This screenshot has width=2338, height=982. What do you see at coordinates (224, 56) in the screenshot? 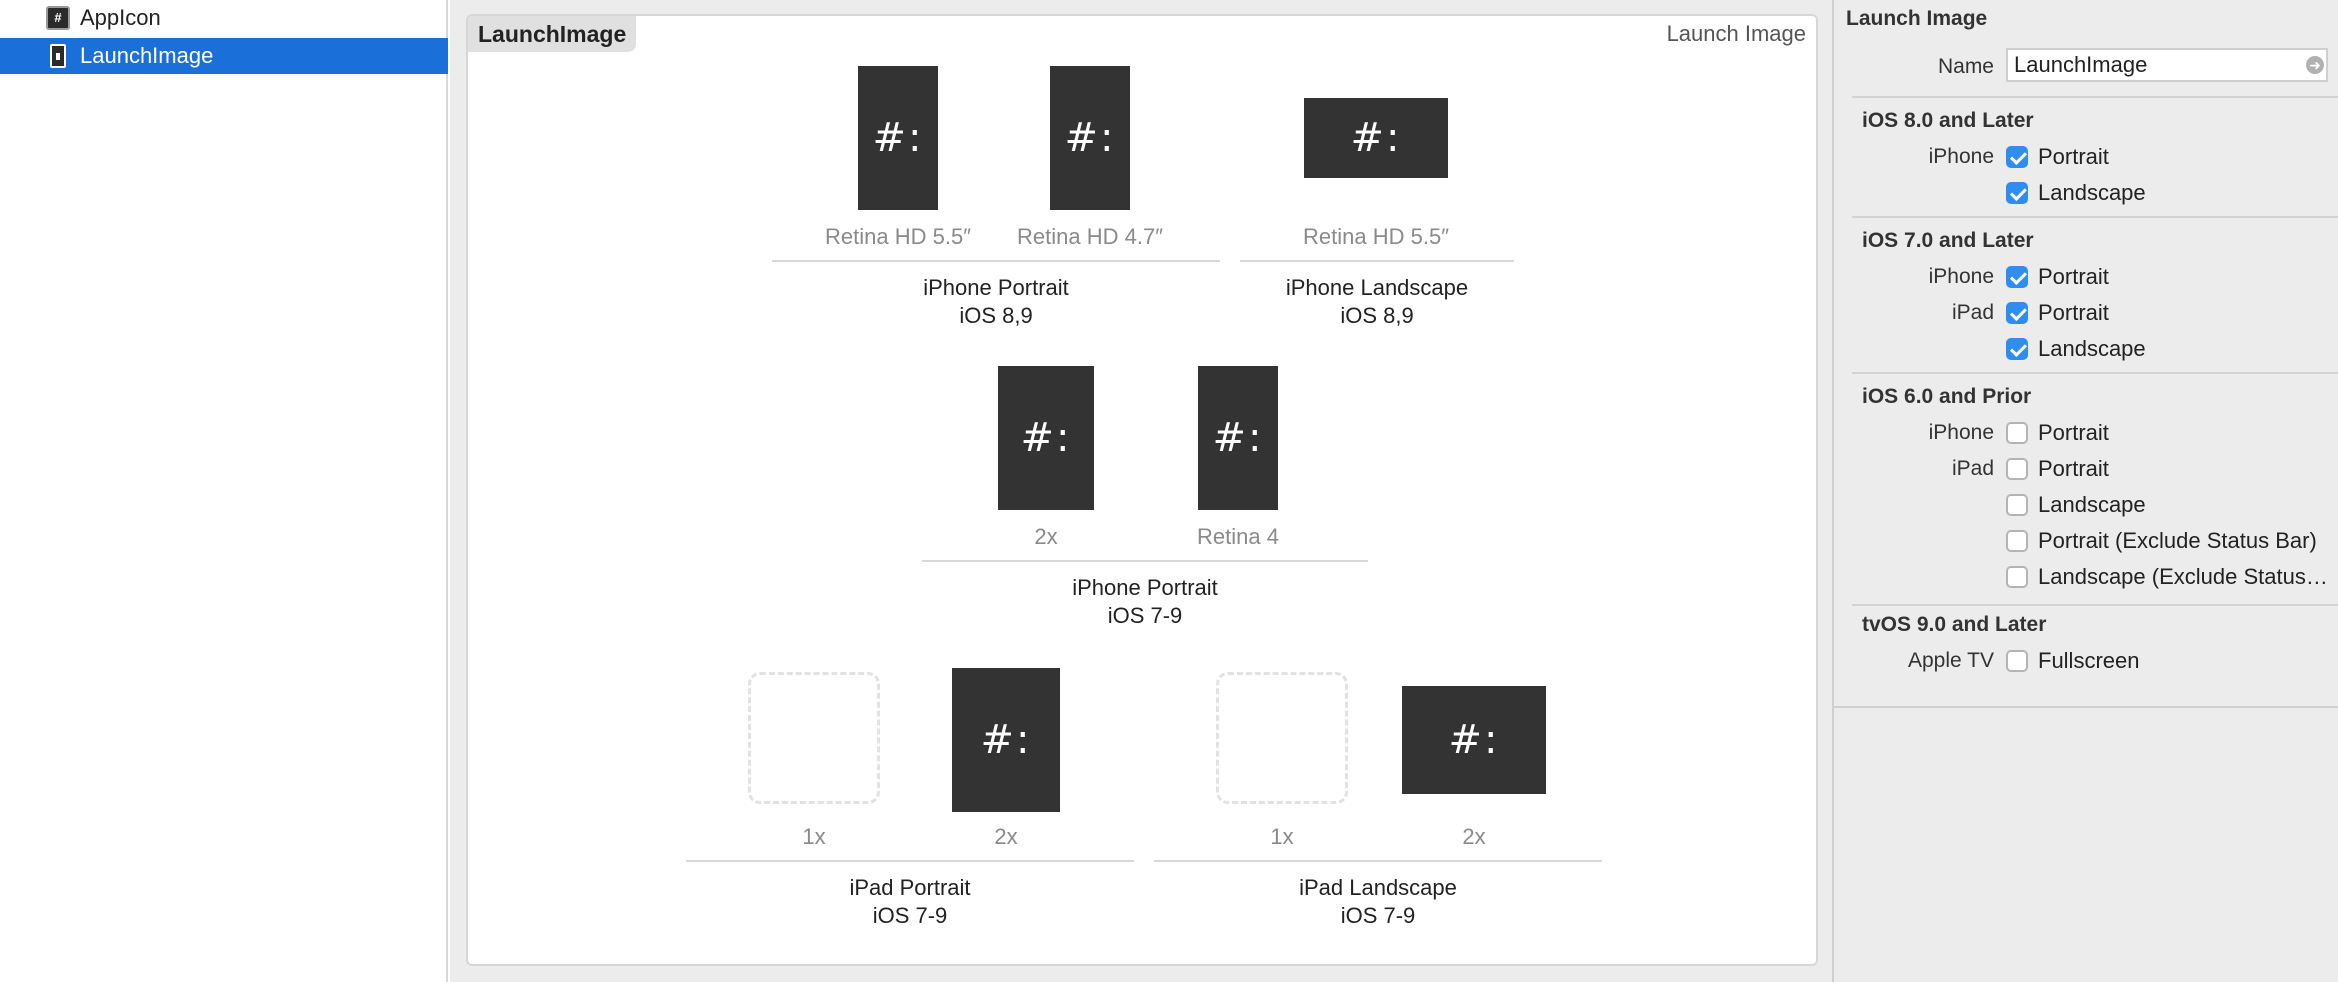
I see `sidebar-item-launchimage: LaunchImage` at bounding box center [224, 56].